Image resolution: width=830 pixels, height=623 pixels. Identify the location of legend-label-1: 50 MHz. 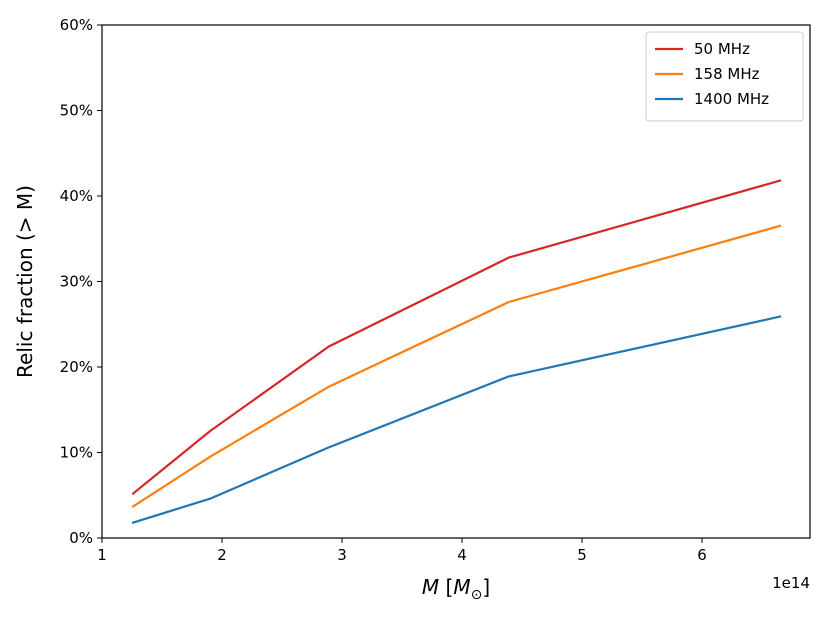
(722, 49).